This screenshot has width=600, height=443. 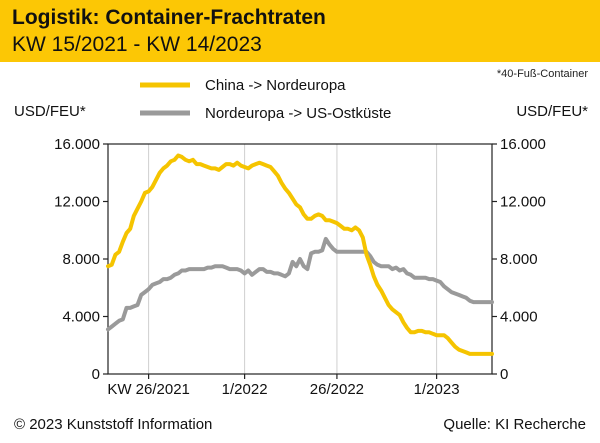 I want to click on y-axis-unit-left: USD/FEU*, so click(x=50, y=111).